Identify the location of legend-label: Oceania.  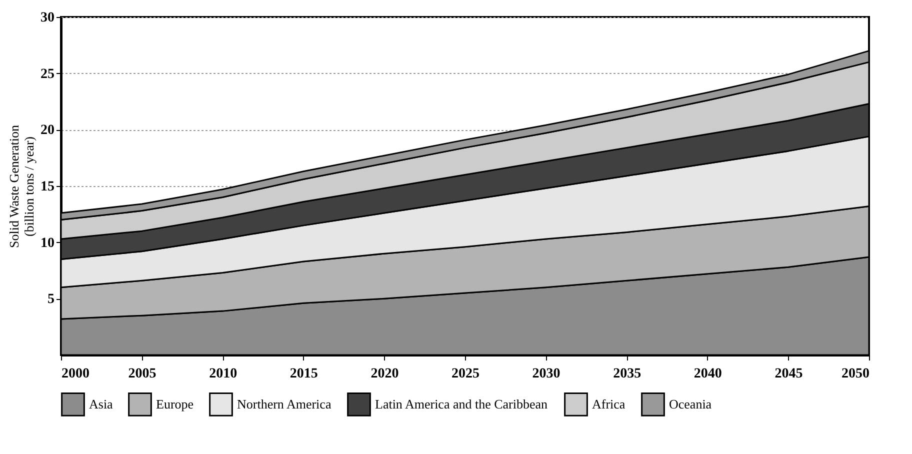
(690, 404).